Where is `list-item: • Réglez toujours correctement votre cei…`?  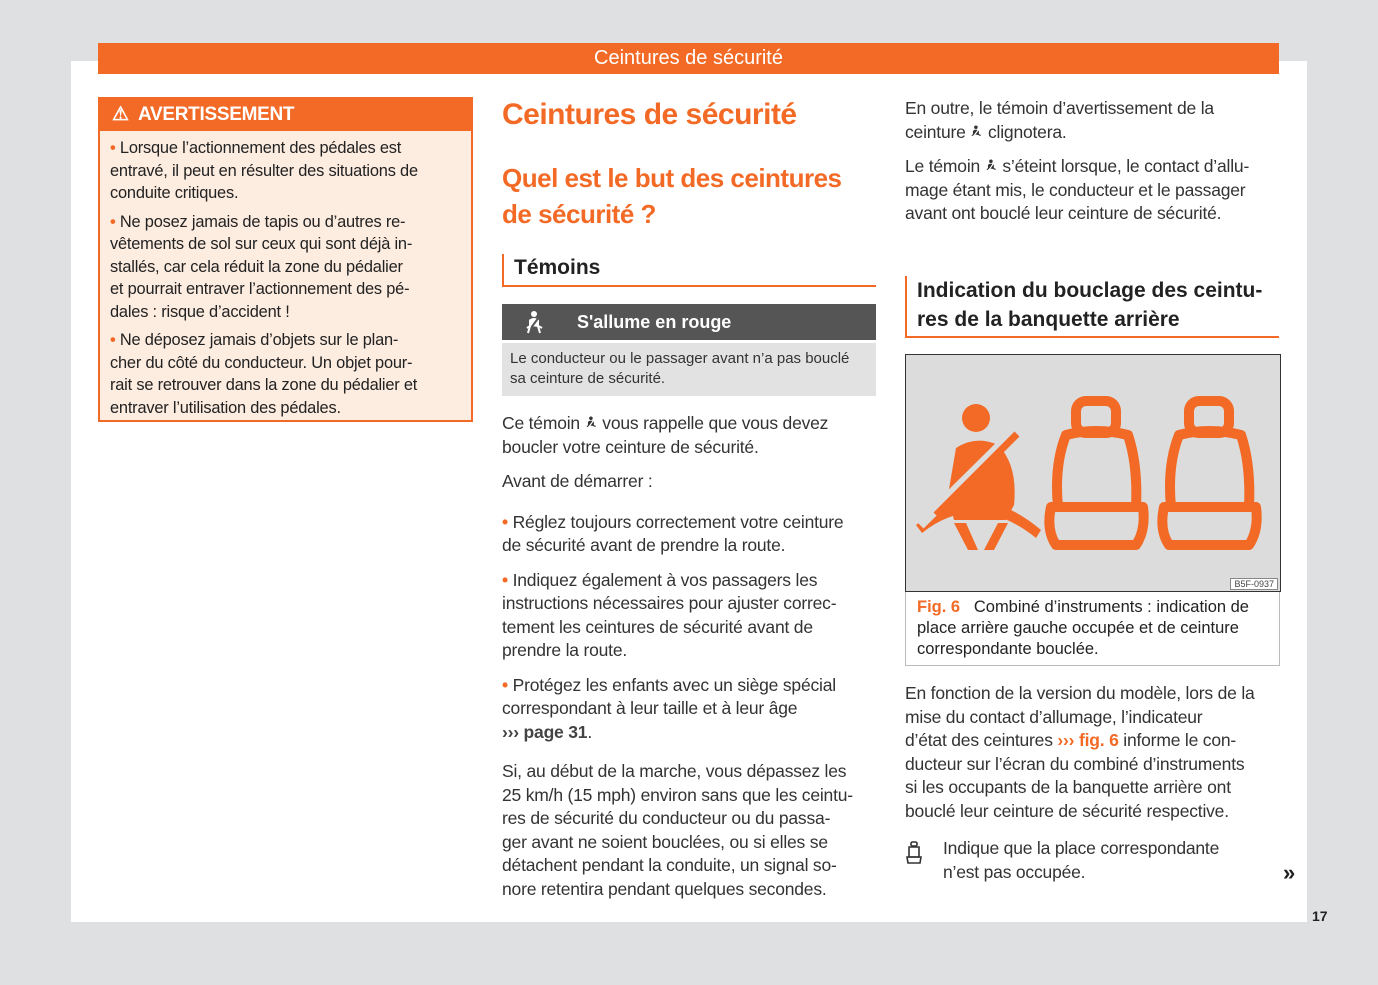
list-item: • Réglez toujours correctement votre cei… is located at coordinates (673, 533).